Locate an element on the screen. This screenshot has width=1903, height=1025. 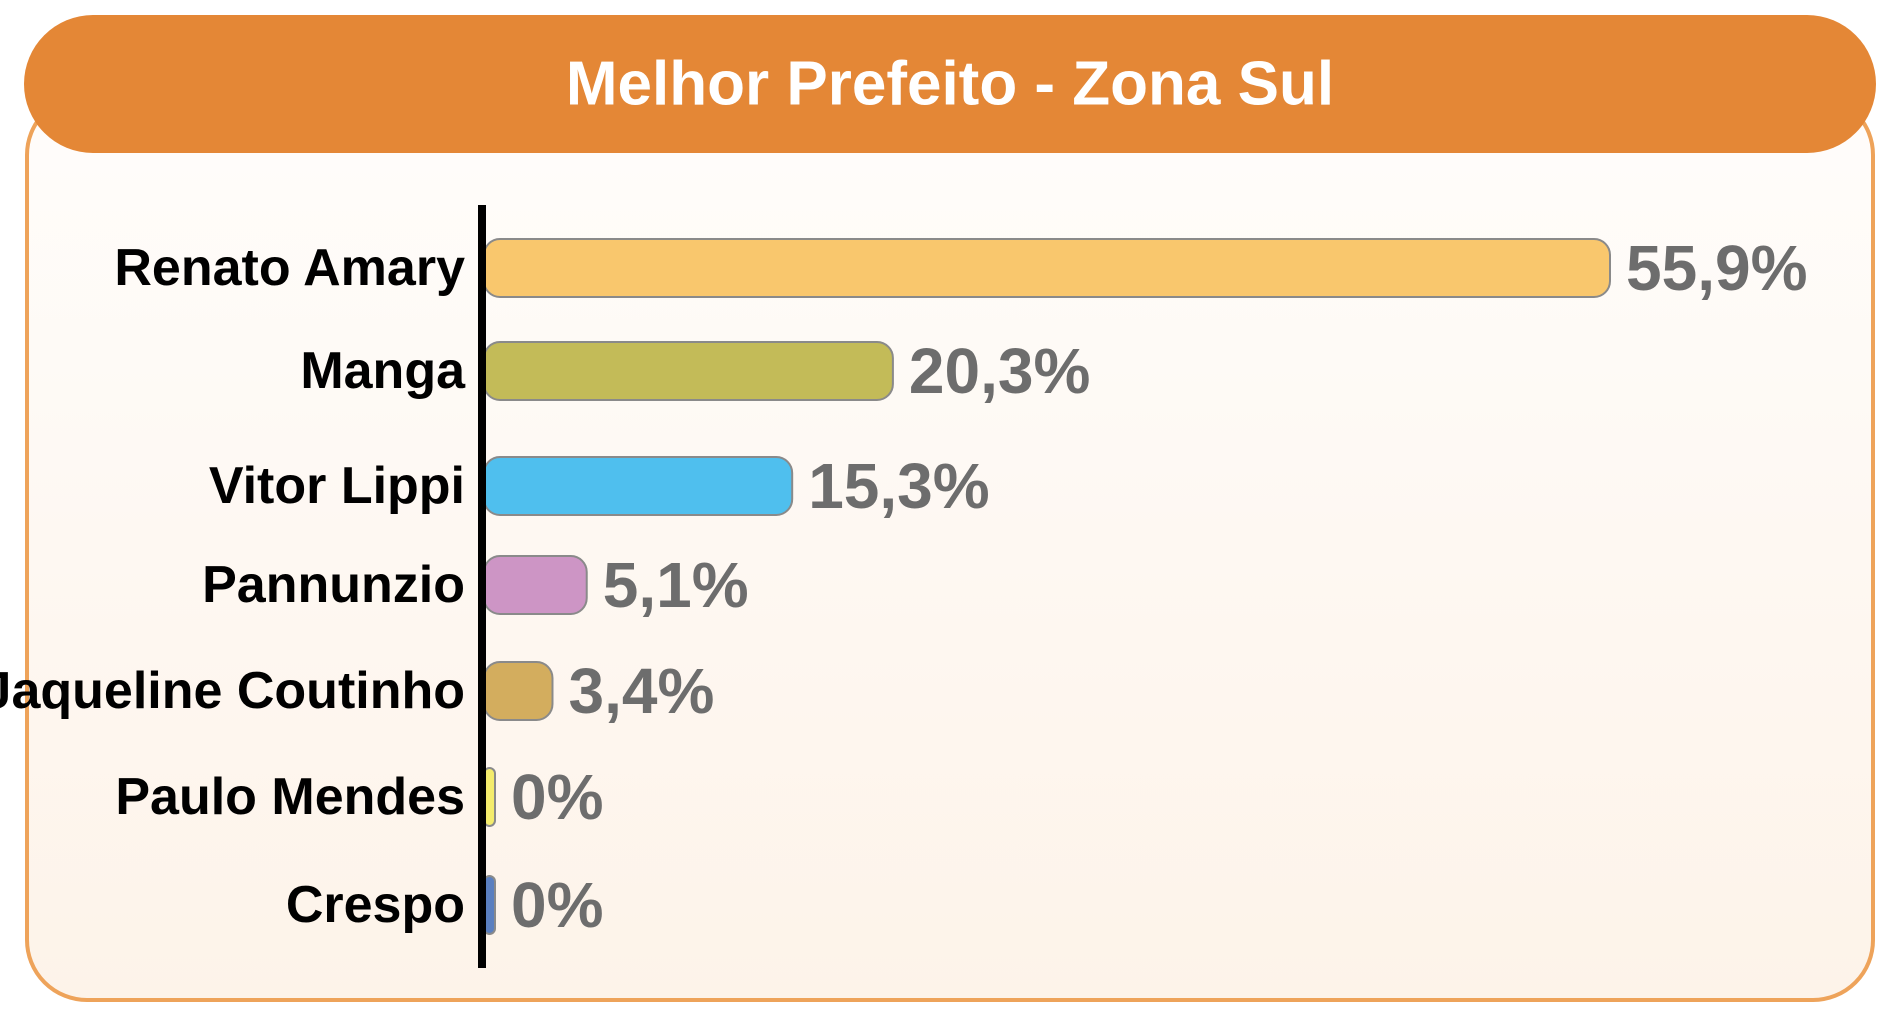
category-label-pannunzio: Pannunzio is located at coordinates (333, 585).